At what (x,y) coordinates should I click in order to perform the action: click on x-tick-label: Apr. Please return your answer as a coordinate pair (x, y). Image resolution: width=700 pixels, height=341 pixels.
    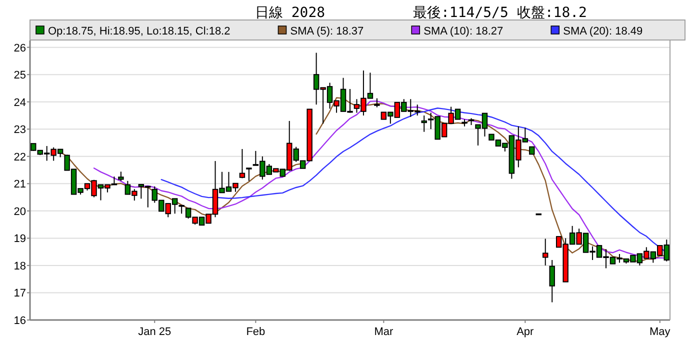
    Looking at the image, I should click on (525, 332).